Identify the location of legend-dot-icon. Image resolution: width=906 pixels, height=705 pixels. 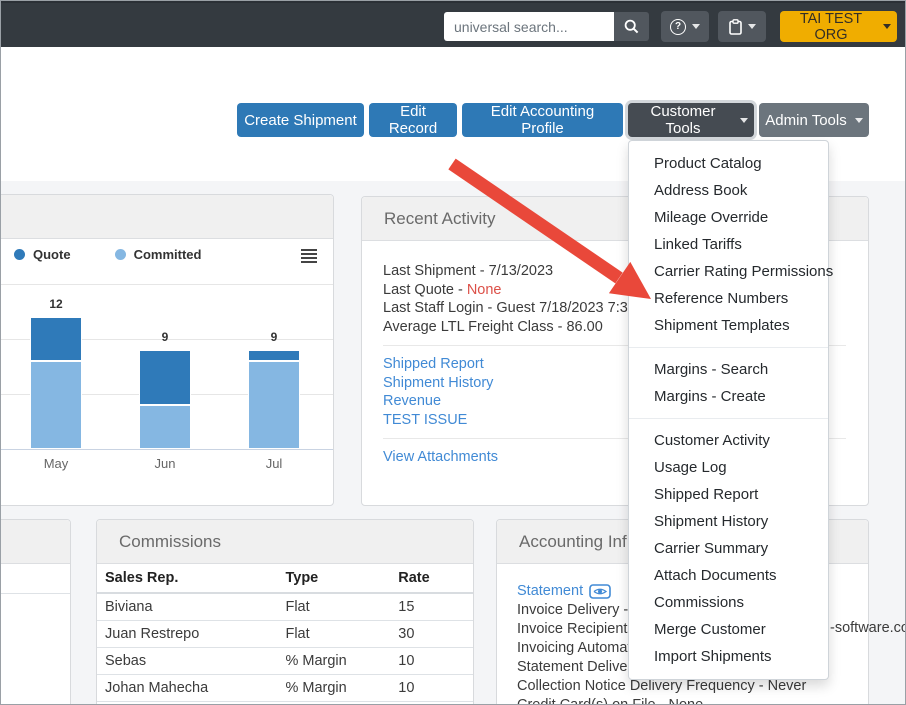
(19, 254).